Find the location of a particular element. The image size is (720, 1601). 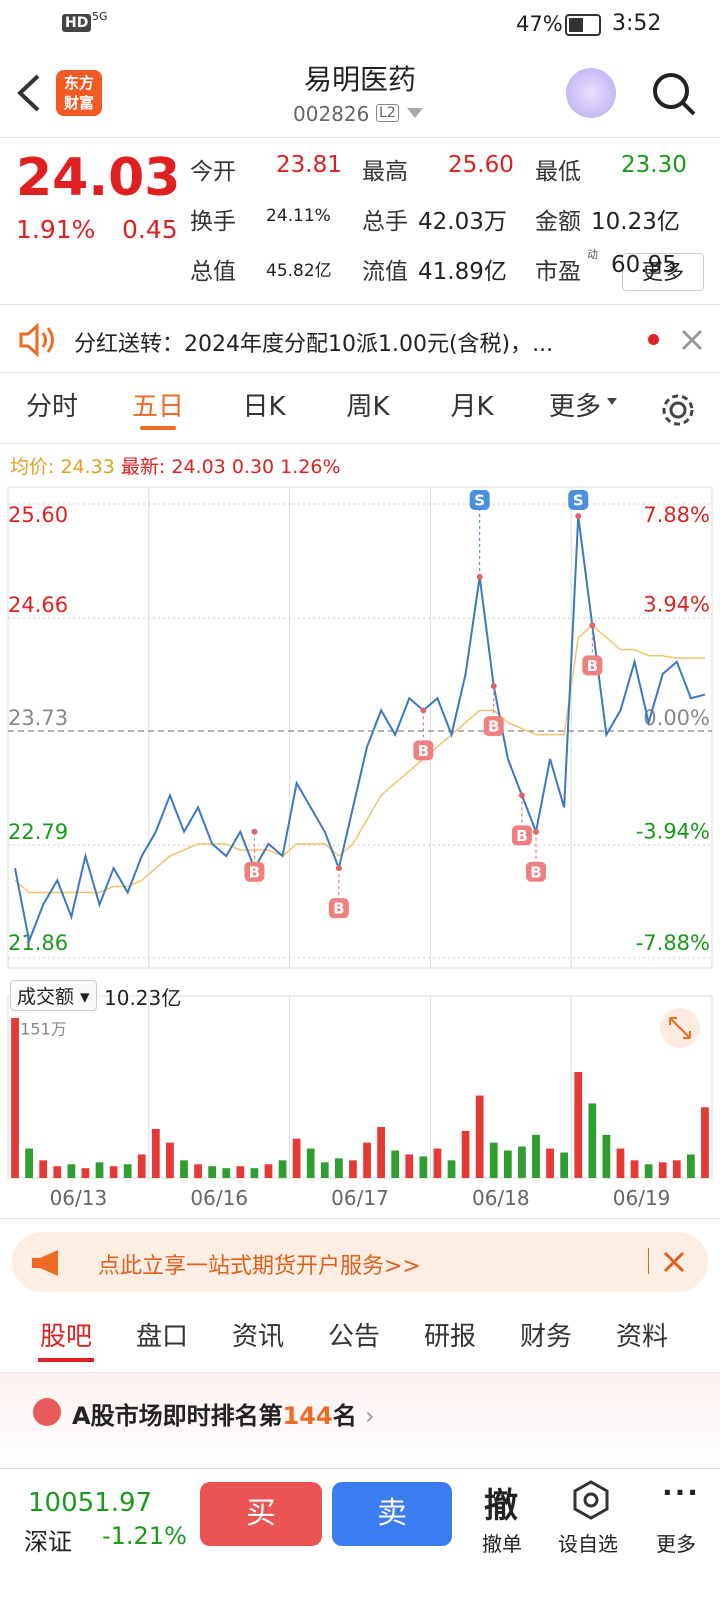

change: 0.45 is located at coordinates (150, 229).